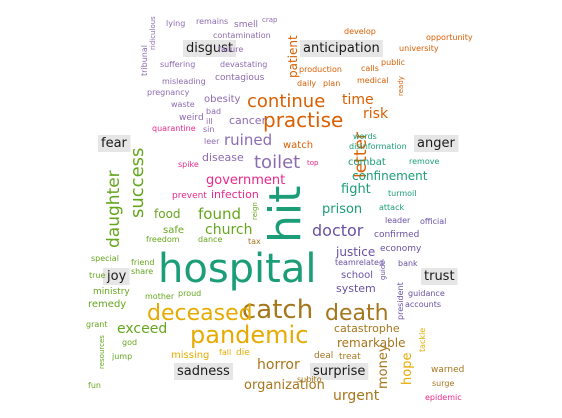 The height and width of the screenshot is (418, 562). What do you see at coordinates (390, 176) in the screenshot?
I see `word-confinement: confinement` at bounding box center [390, 176].